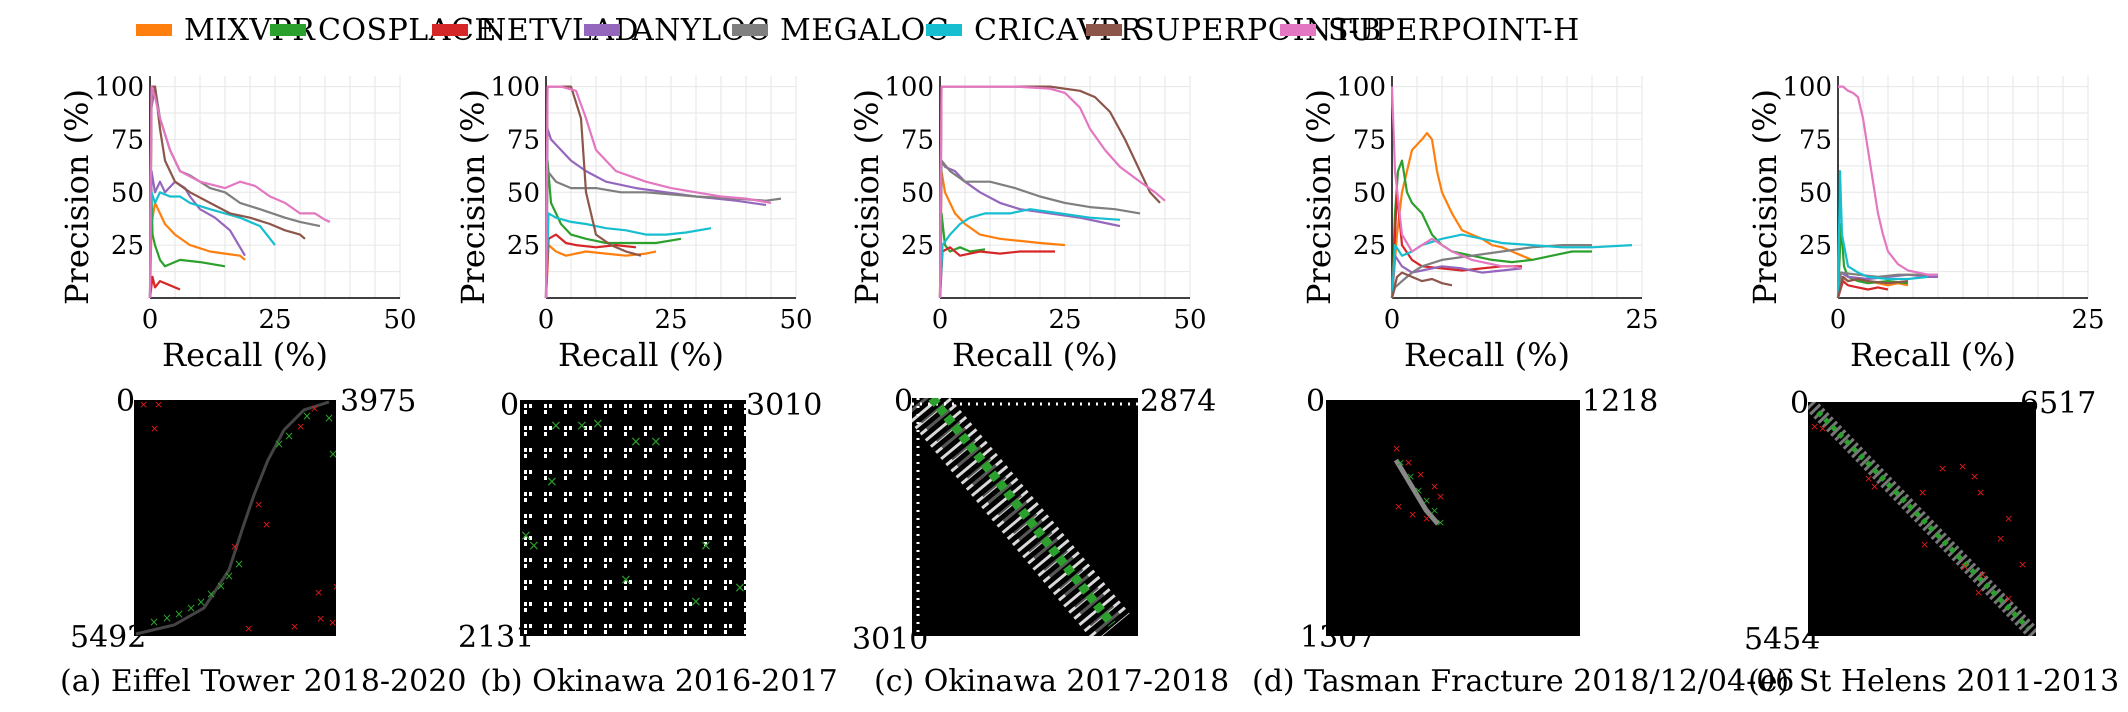 The height and width of the screenshot is (712, 2128). Describe the element at coordinates (784, 405) in the screenshot. I see `matrix-b-top-right: 3010` at that location.